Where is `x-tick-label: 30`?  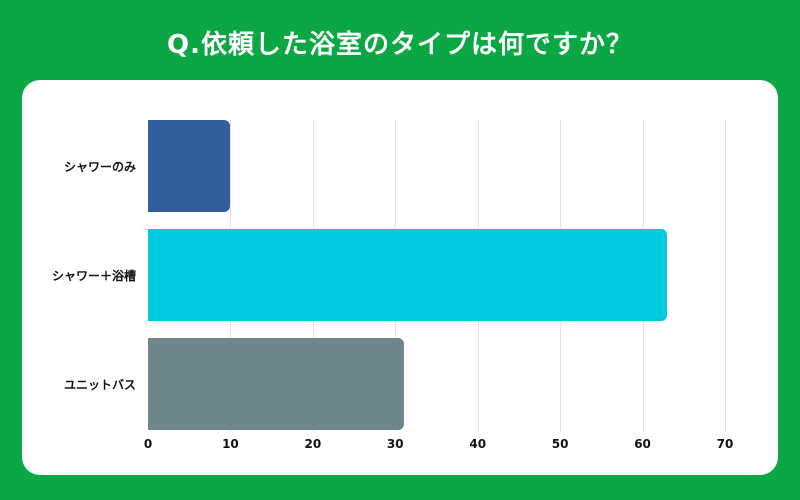
x-tick-label: 30 is located at coordinates (395, 444).